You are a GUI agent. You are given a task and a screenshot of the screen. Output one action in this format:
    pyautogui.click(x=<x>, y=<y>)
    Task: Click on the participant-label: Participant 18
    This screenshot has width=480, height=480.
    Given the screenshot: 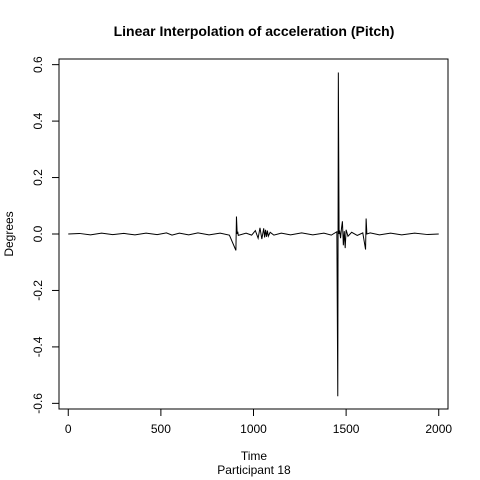 What is the action you would take?
    pyautogui.click(x=254, y=470)
    